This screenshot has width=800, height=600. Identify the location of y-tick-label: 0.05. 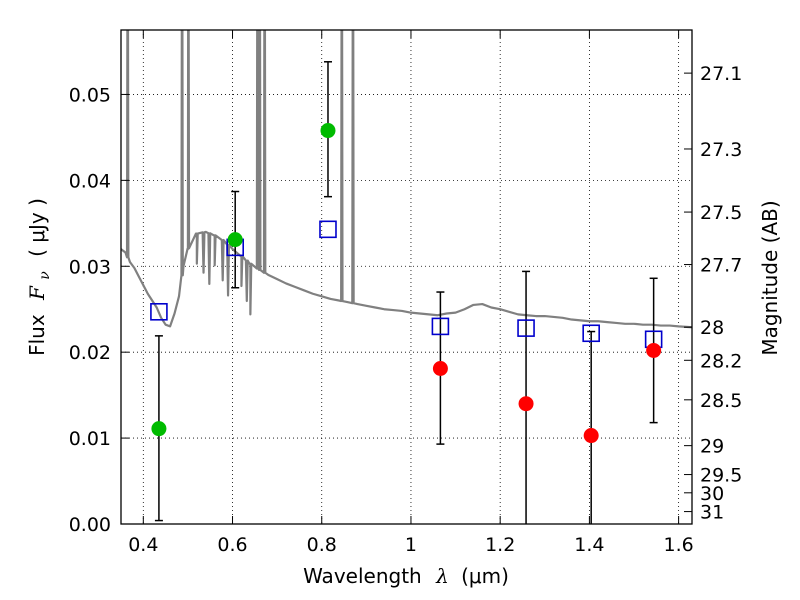
(90, 95).